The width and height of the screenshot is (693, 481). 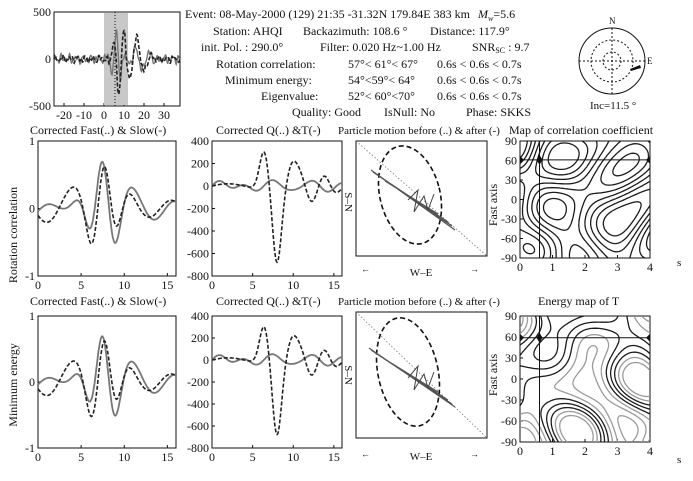 I want to click on title-fs-row1: Corrected Fast(..) & Slow(-), so click(x=98, y=130).